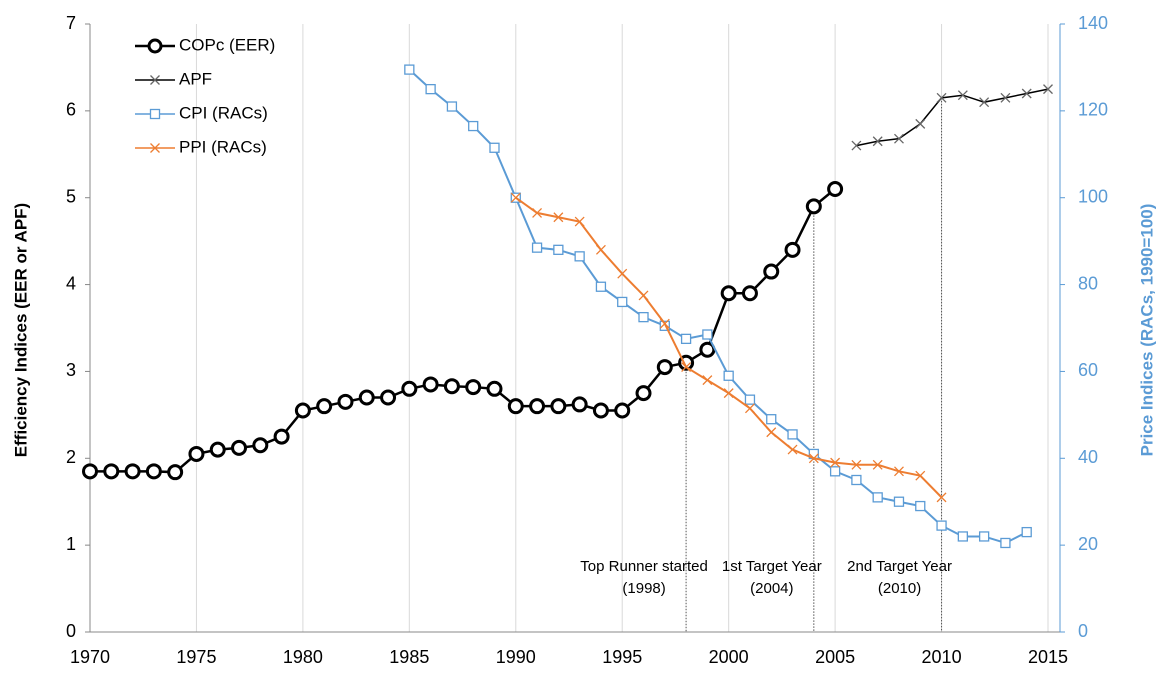  I want to click on annotation-text: (2004), so click(771, 588).